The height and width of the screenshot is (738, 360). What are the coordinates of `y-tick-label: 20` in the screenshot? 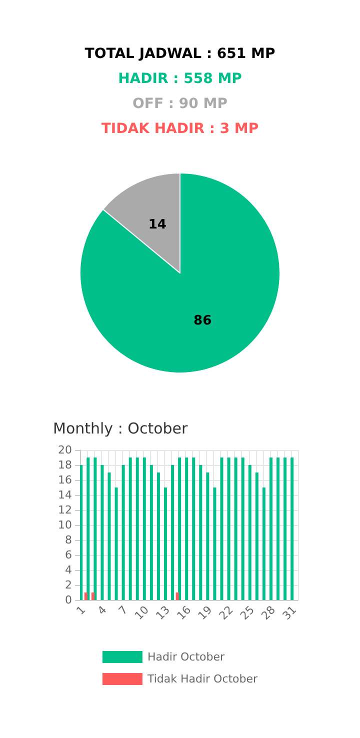 It's located at (65, 450).